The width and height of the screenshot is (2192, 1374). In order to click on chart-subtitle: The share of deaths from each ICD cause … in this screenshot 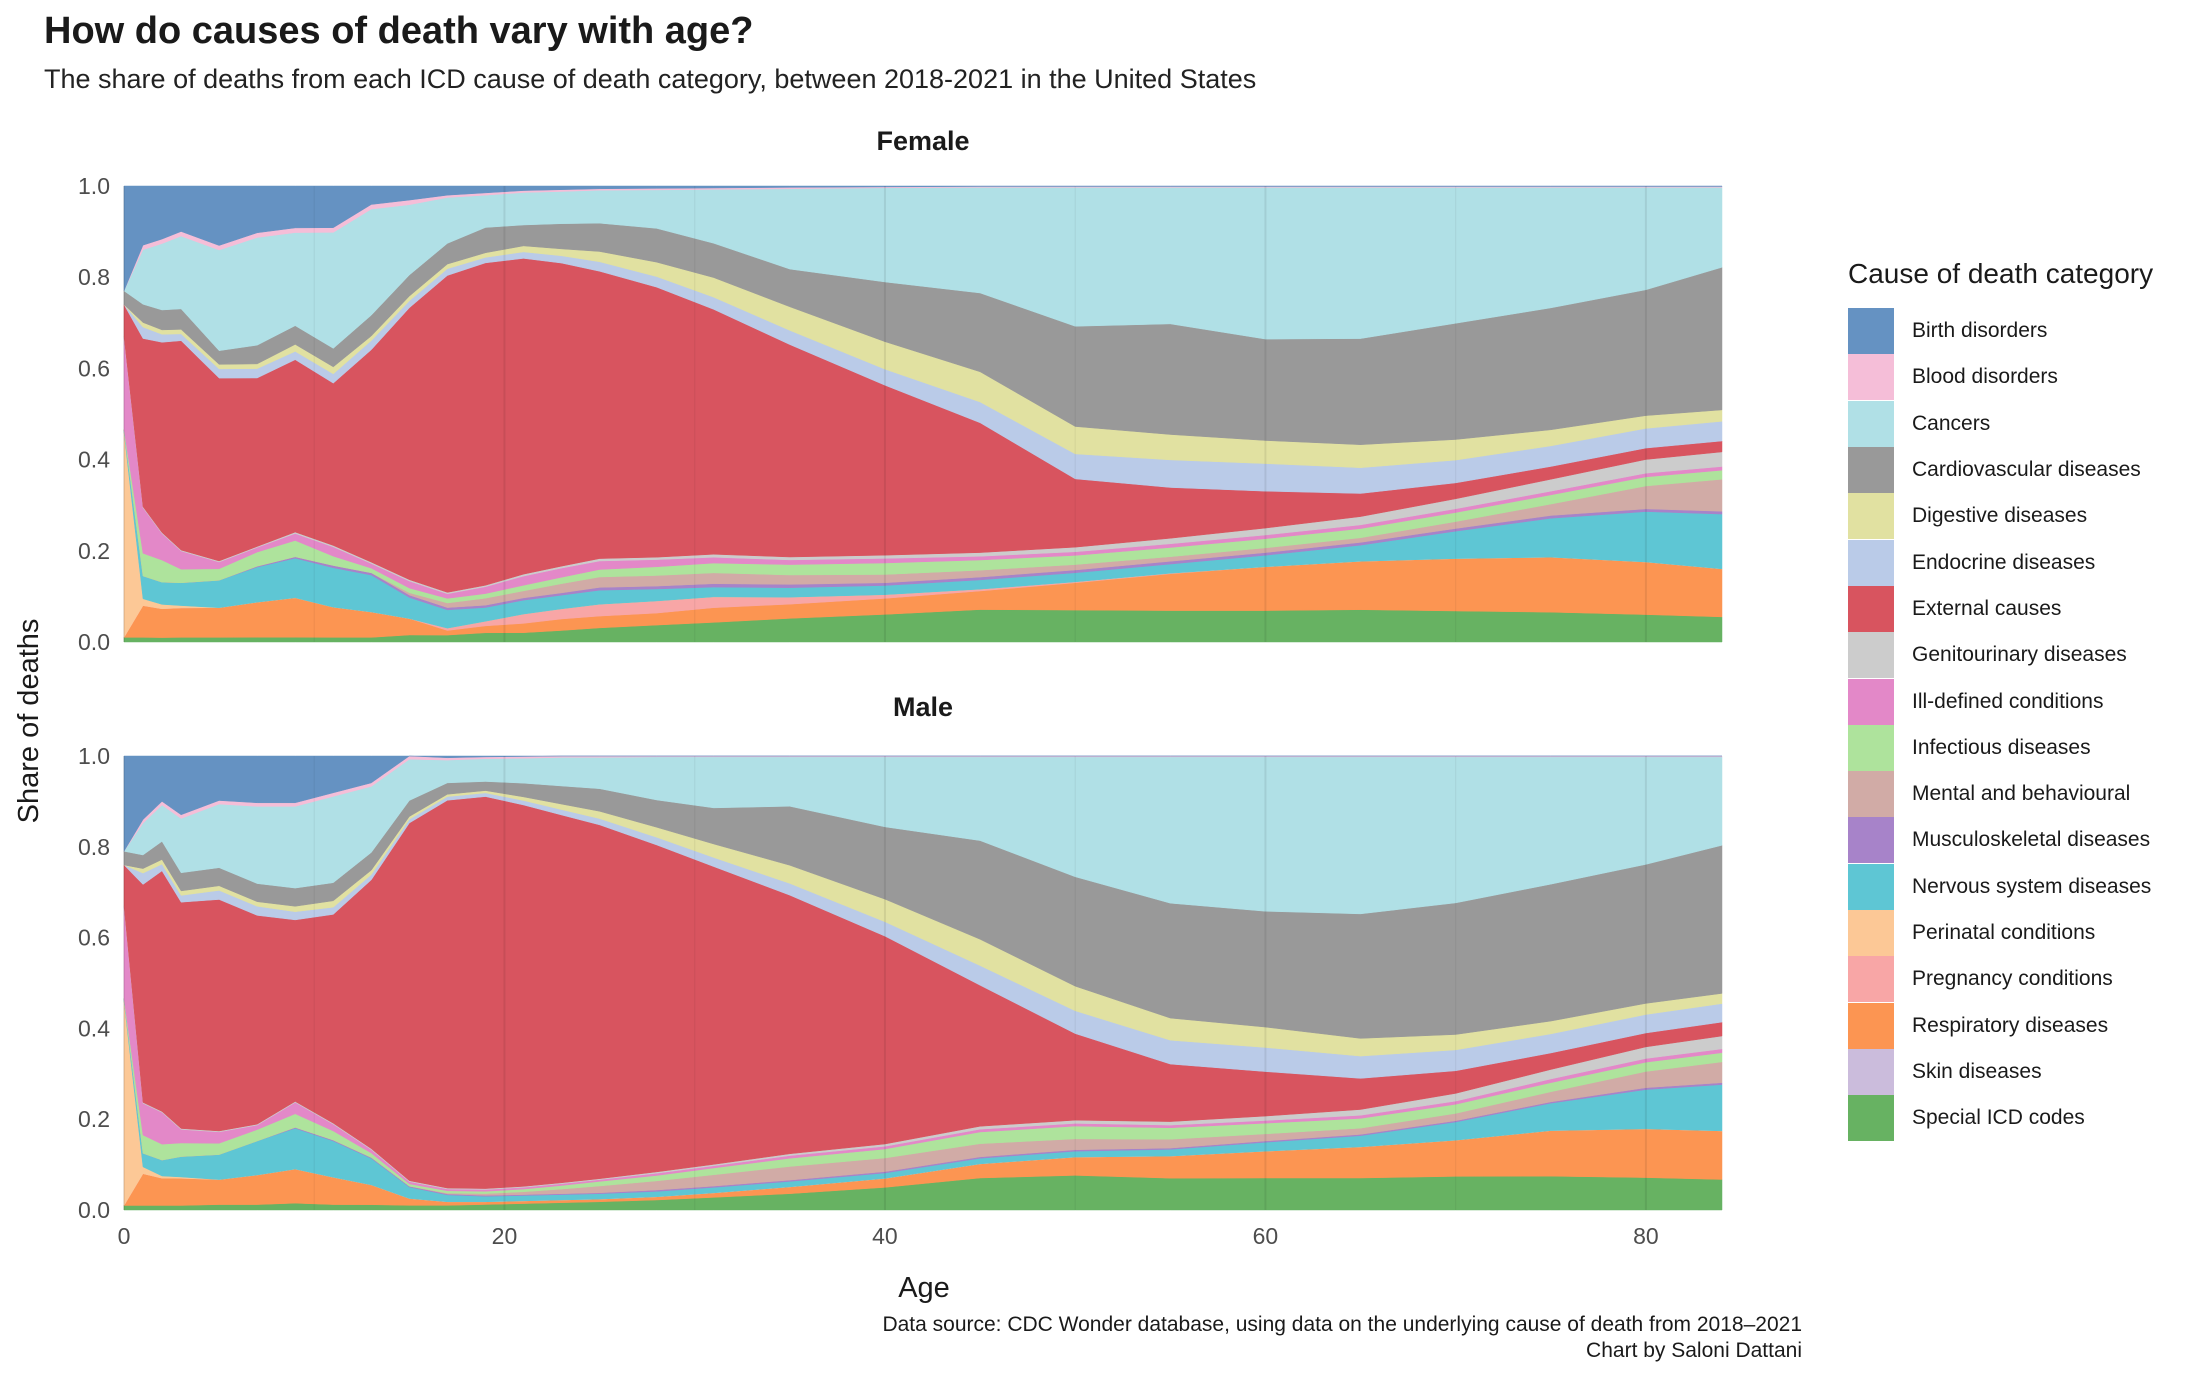, I will do `click(650, 79)`.